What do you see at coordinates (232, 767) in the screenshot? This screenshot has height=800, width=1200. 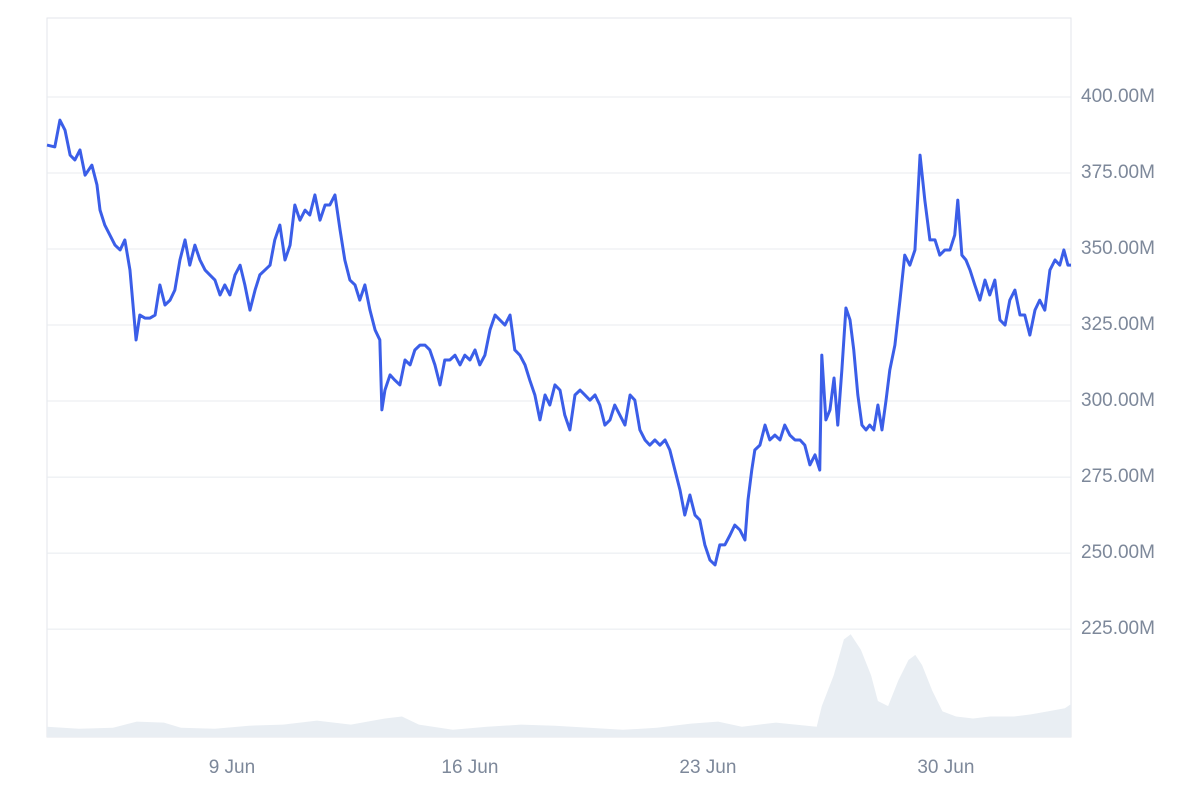 I see `x-tick-label: 9 Jun` at bounding box center [232, 767].